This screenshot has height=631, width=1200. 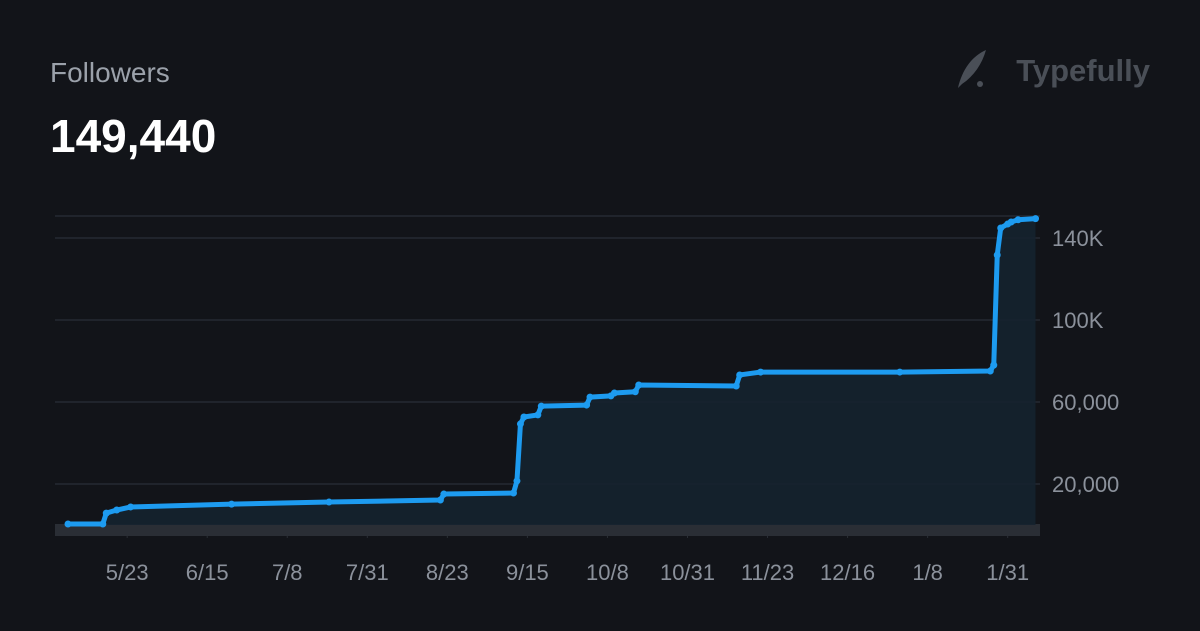 I want to click on x-tick-label: 10/8, so click(x=607, y=572).